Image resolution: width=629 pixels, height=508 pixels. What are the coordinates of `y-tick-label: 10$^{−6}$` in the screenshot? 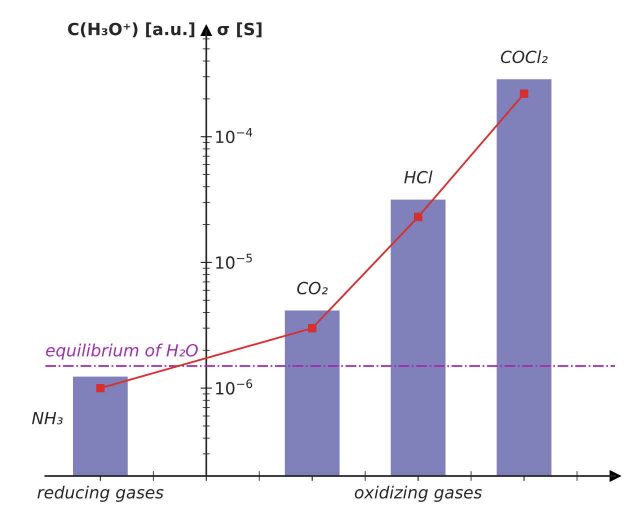 It's located at (234, 387).